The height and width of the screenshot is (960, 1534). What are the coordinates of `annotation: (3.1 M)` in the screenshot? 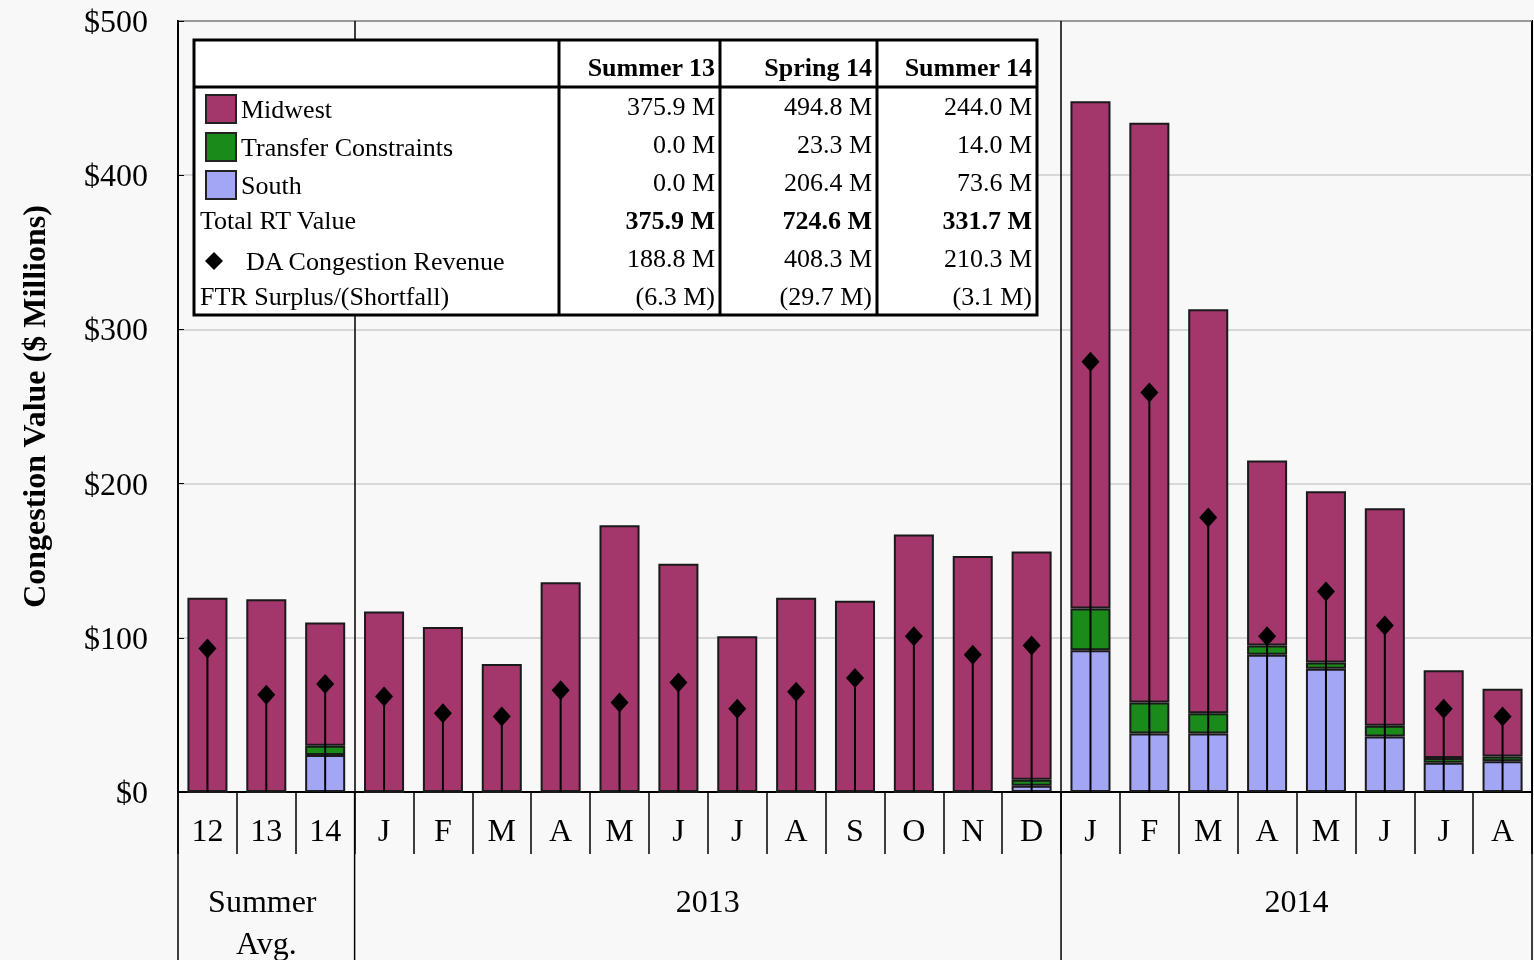 It's located at (992, 296).